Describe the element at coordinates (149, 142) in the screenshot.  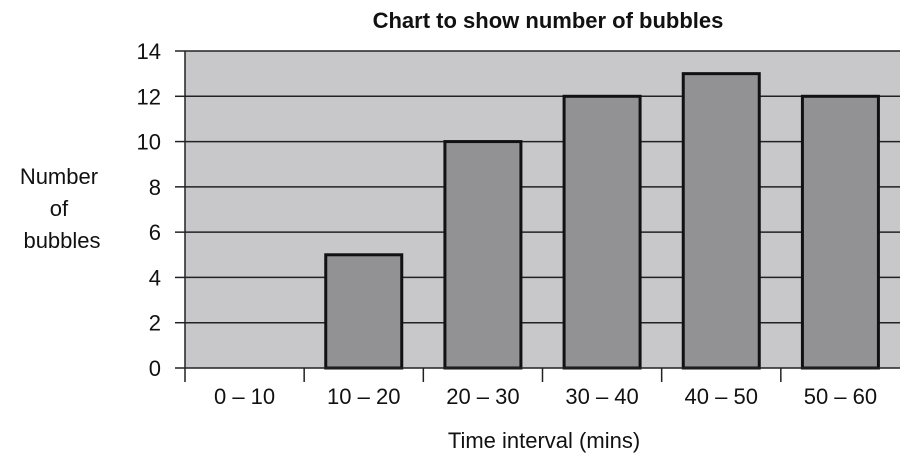
I see `y-tick-label-10: 10` at that location.